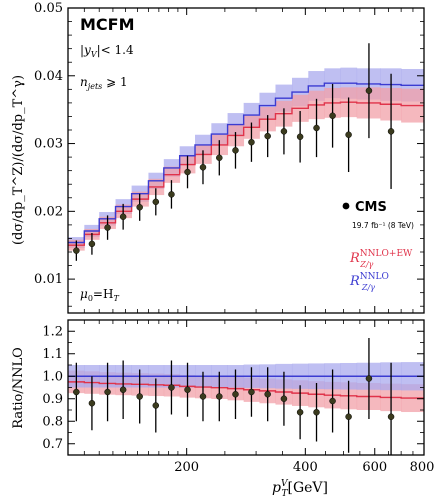 The height and width of the screenshot is (501, 436). Describe the element at coordinates (48, 76) in the screenshot. I see `top-y-tick-label: 0.04` at that location.